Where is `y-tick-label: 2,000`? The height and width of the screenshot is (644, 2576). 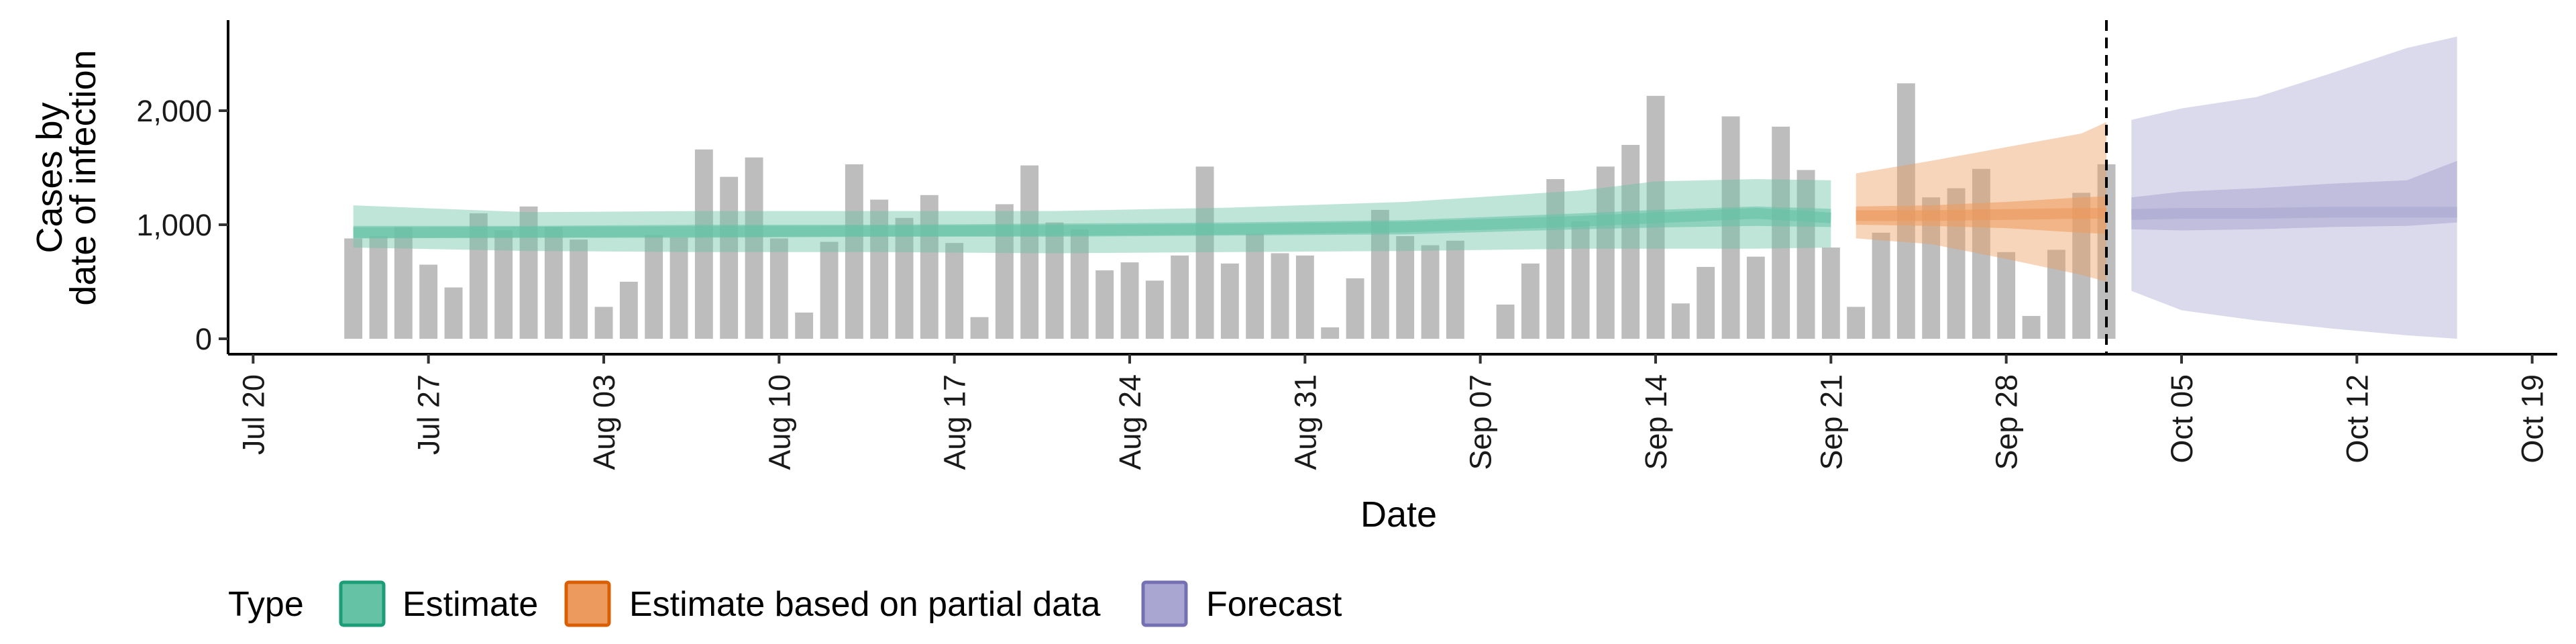
y-tick-label: 2,000 is located at coordinates (174, 111).